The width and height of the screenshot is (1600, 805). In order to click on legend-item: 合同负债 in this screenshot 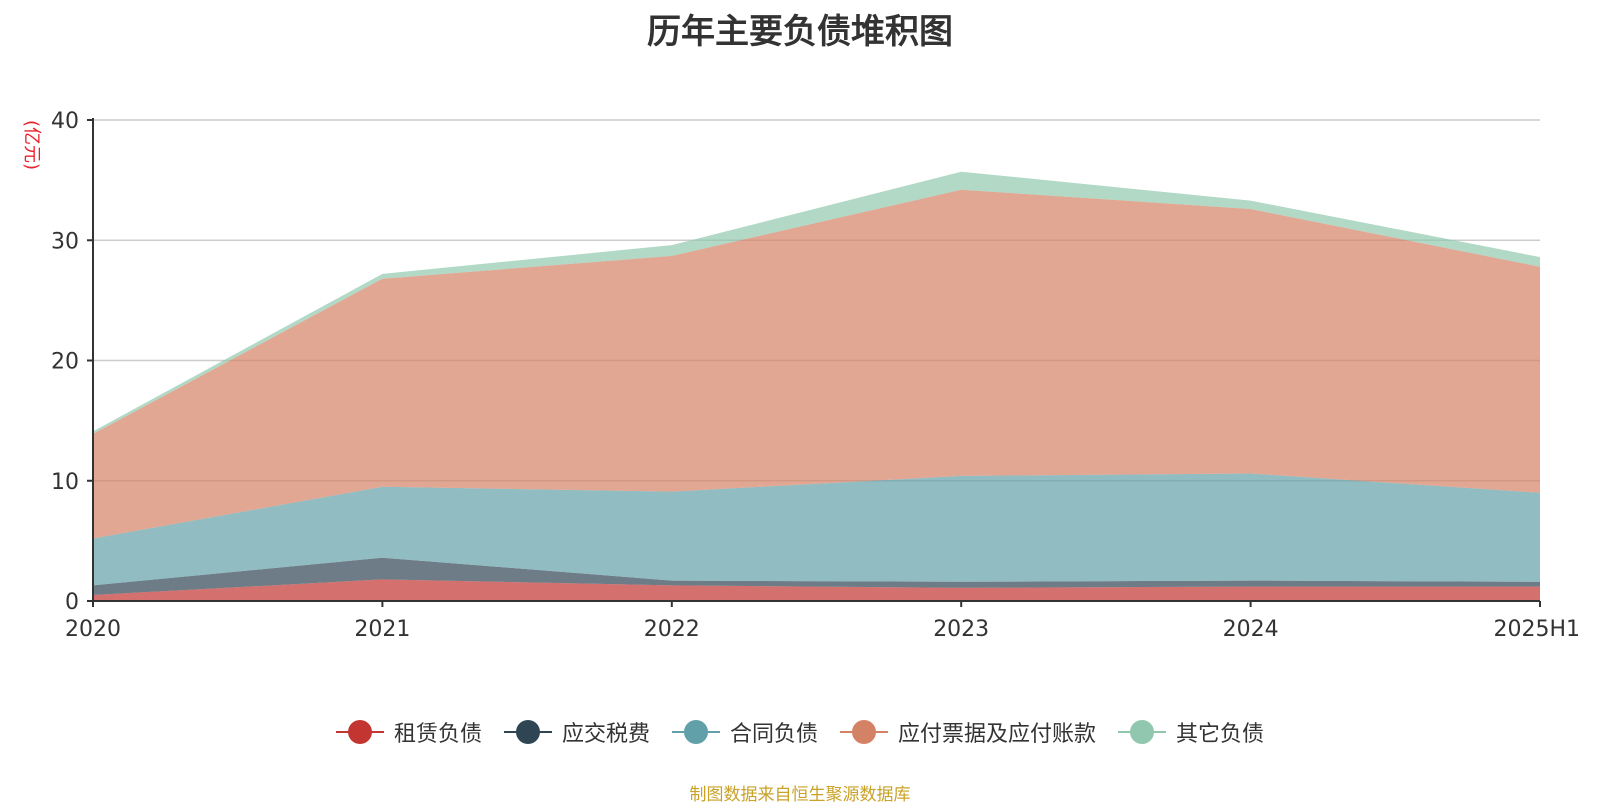, I will do `click(744, 732)`.